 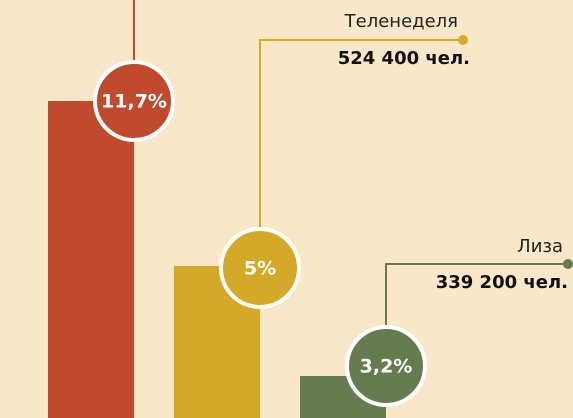 I want to click on percent-label: 3,2%, so click(x=386, y=367).